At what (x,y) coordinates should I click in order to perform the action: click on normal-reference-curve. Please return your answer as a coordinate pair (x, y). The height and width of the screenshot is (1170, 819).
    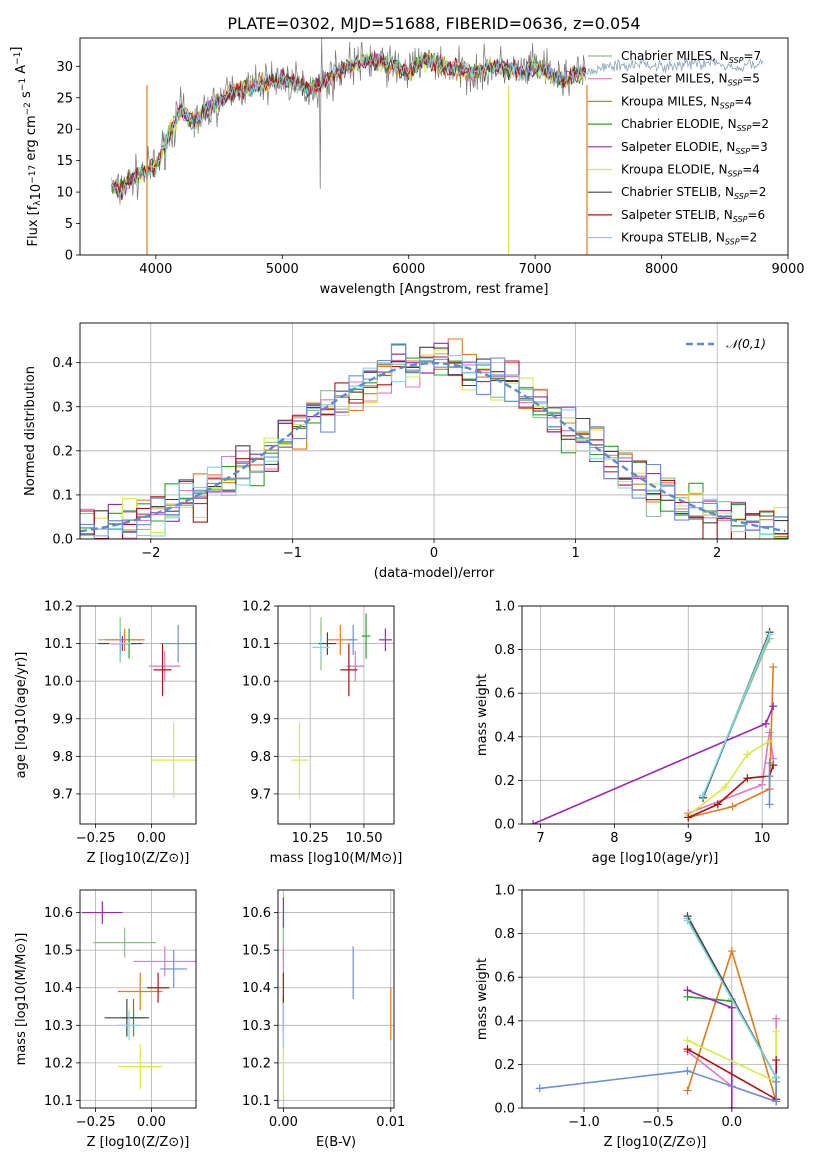
    Looking at the image, I should click on (433, 447).